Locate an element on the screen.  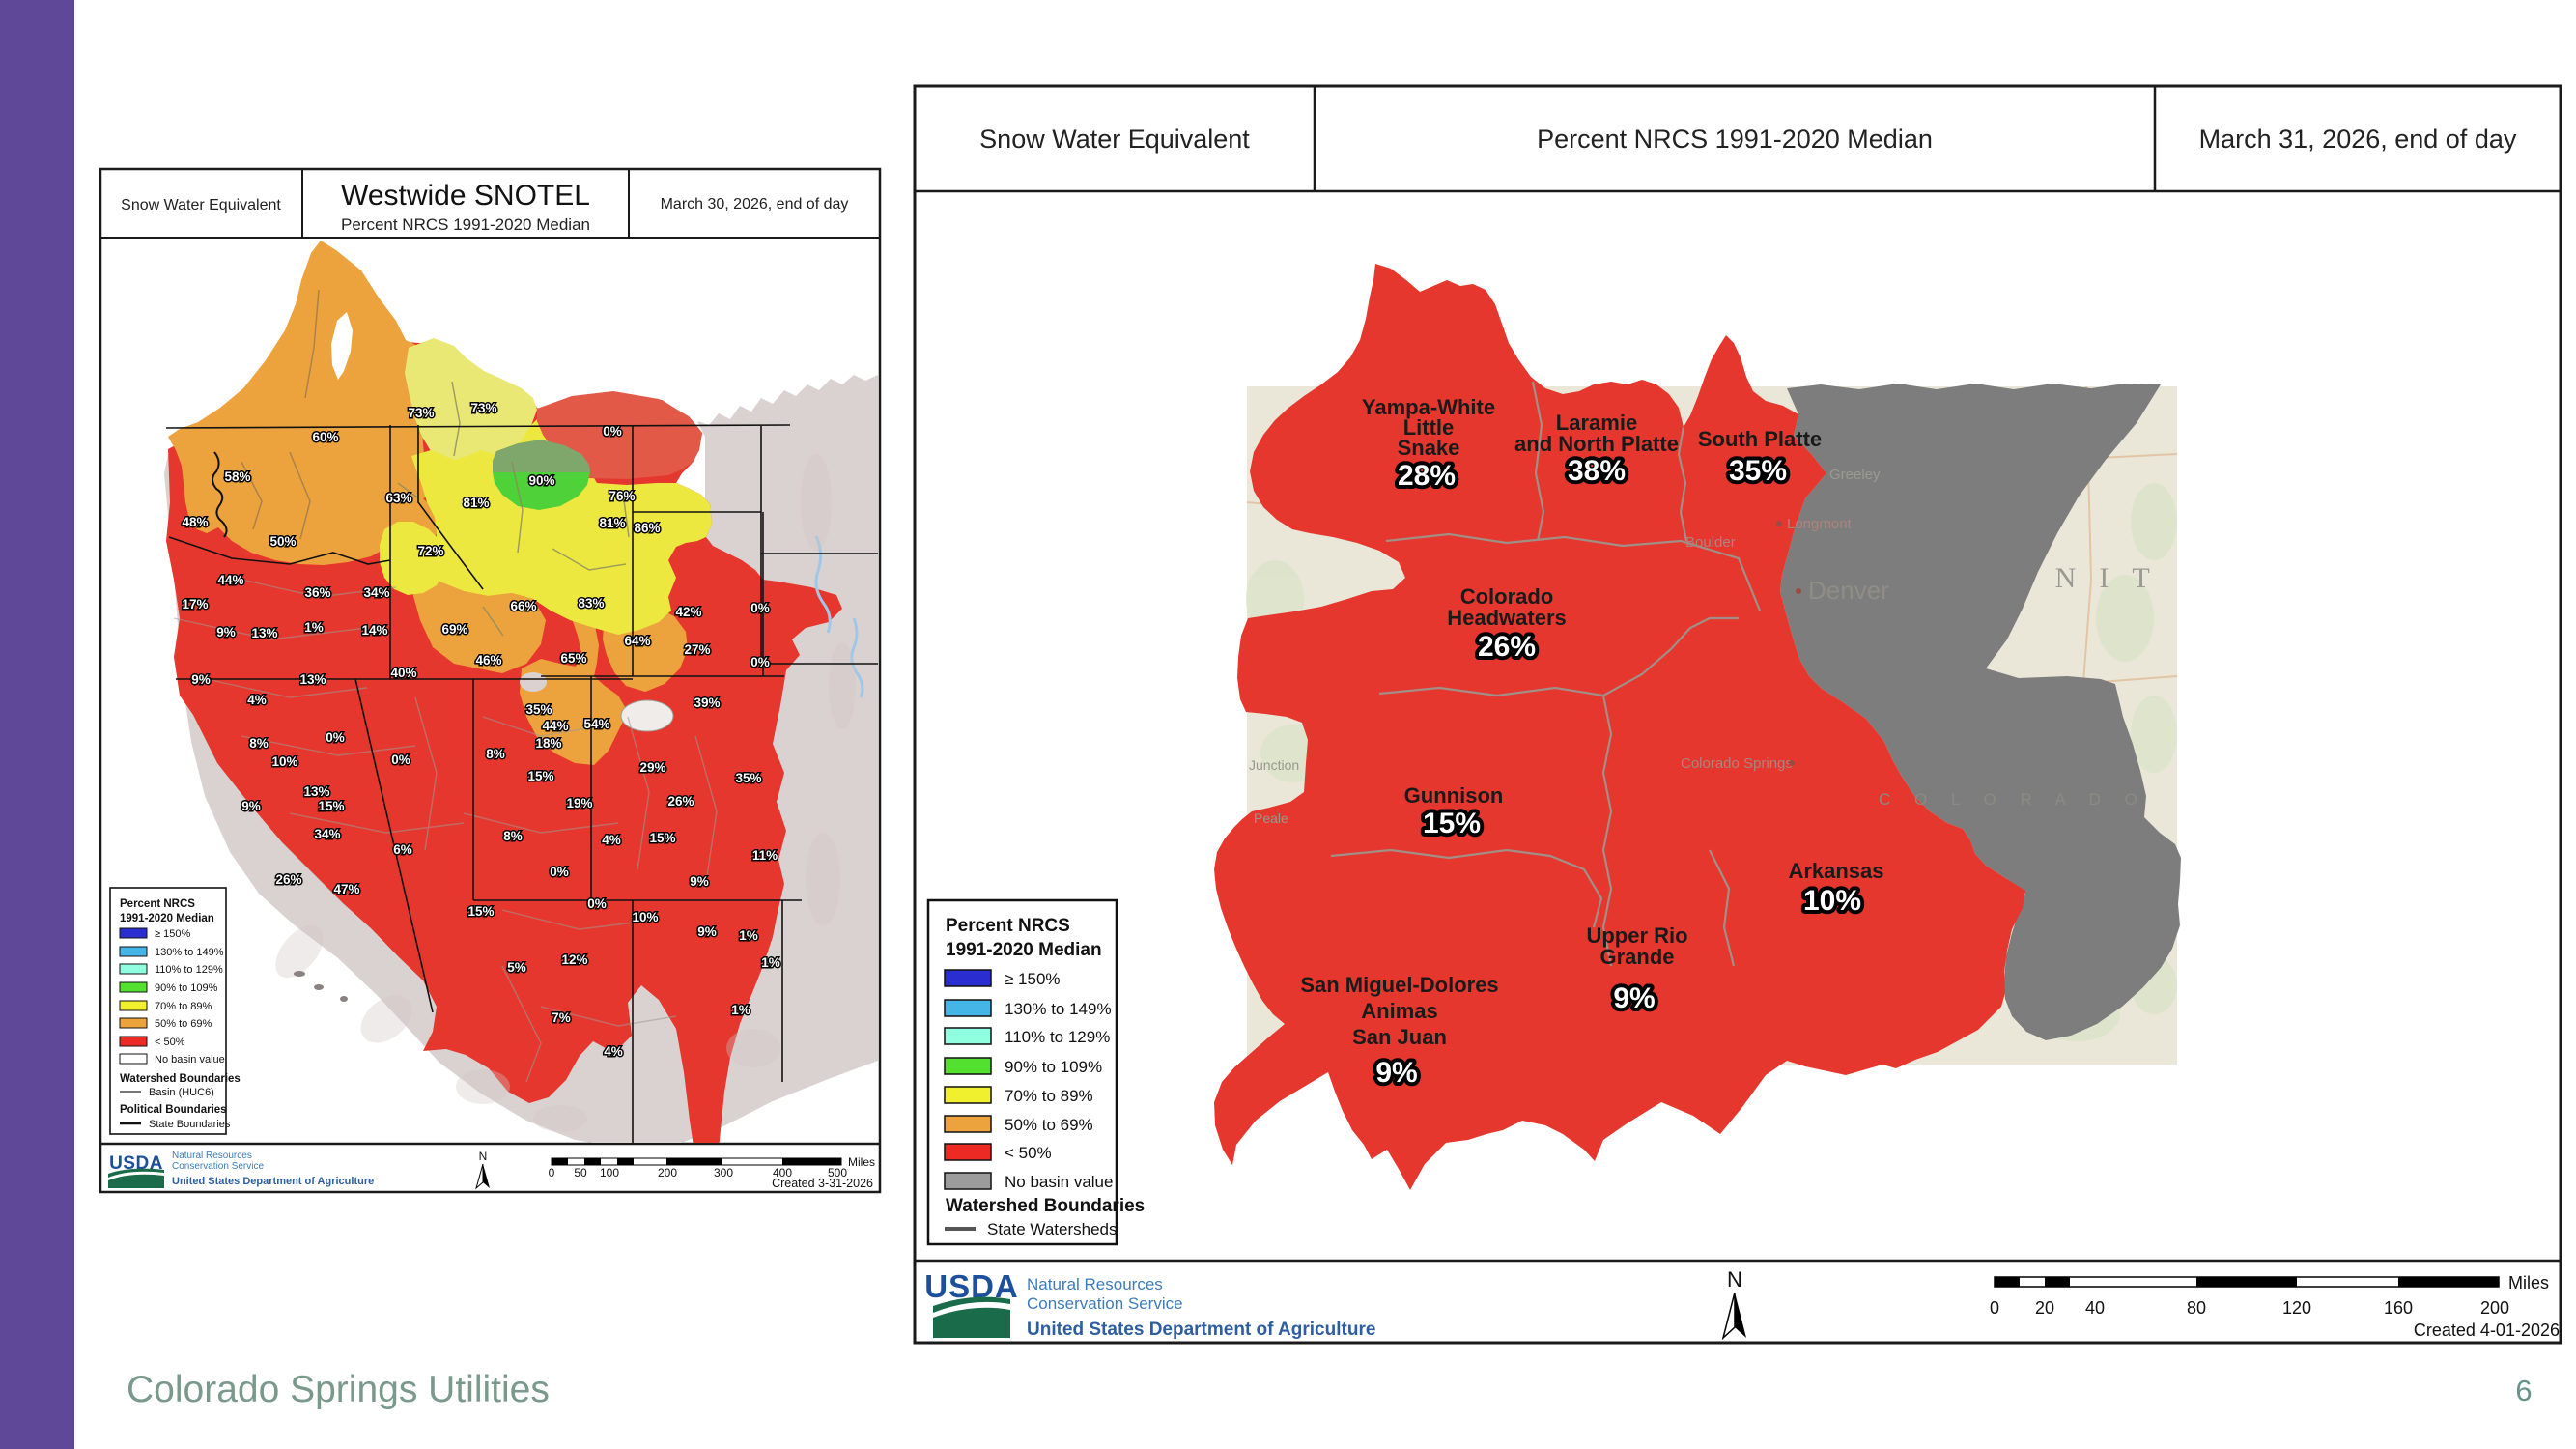
svg-text: 110% to 129% is located at coordinates (1057, 1037).